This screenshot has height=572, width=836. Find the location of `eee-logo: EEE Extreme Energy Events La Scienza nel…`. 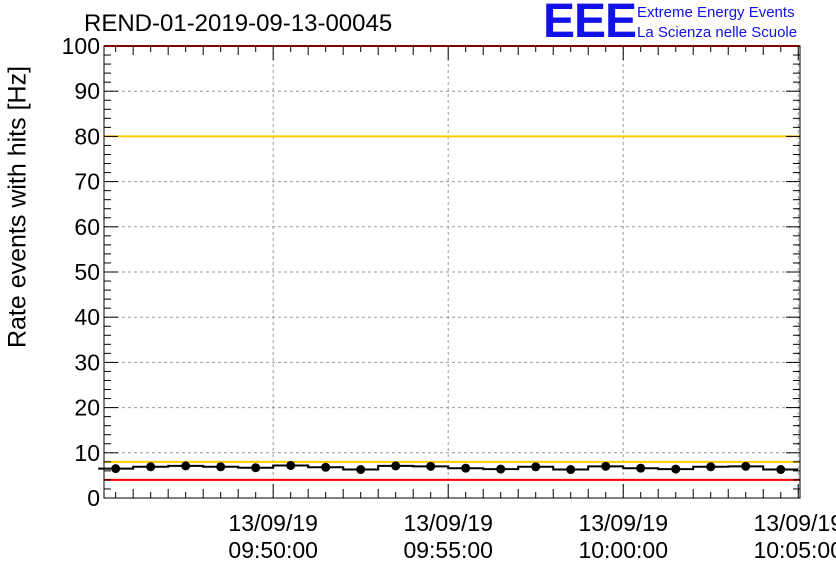

eee-logo: EEE Extreme Energy Events La Scienza nel… is located at coordinates (688, 24).